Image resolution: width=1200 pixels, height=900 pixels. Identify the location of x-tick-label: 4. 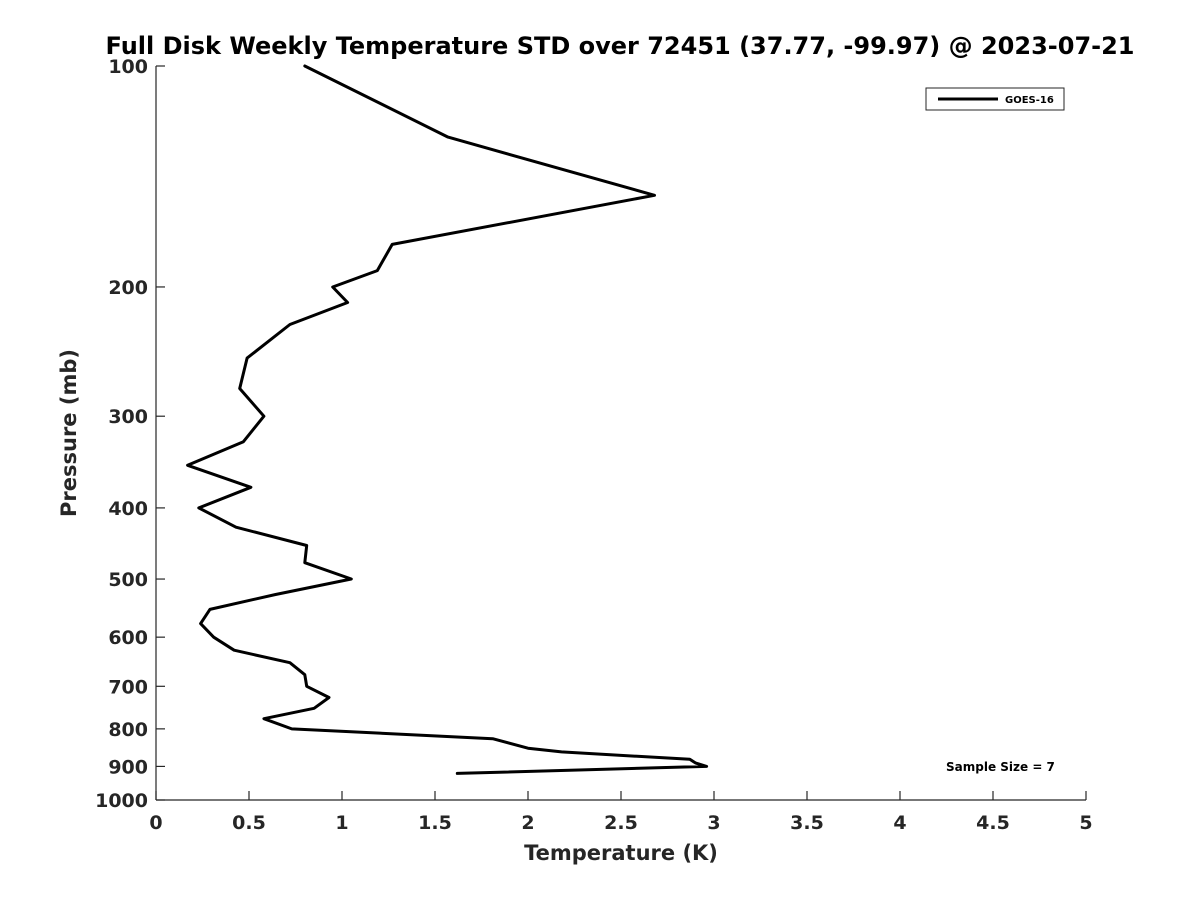
(899, 823).